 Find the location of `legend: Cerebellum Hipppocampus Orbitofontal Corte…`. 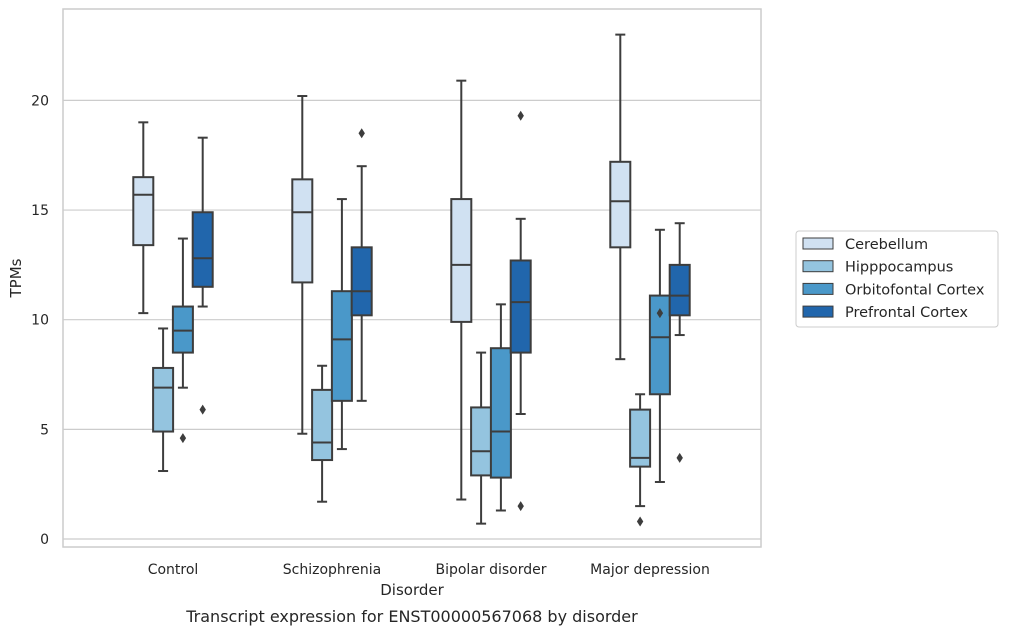

legend: Cerebellum Hipppocampus Orbitofontal Corte… is located at coordinates (897, 279).